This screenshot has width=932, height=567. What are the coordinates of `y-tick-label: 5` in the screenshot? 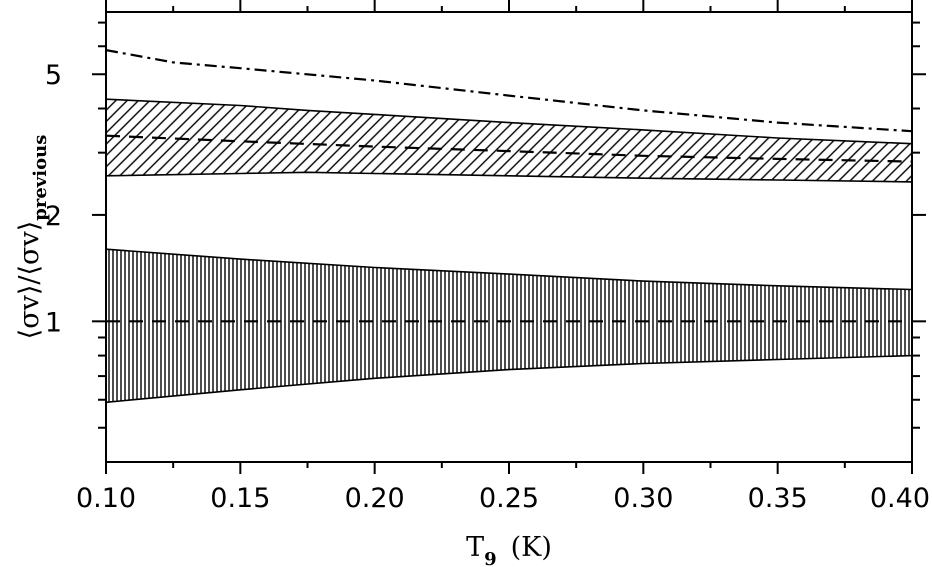 It's located at (53, 75).